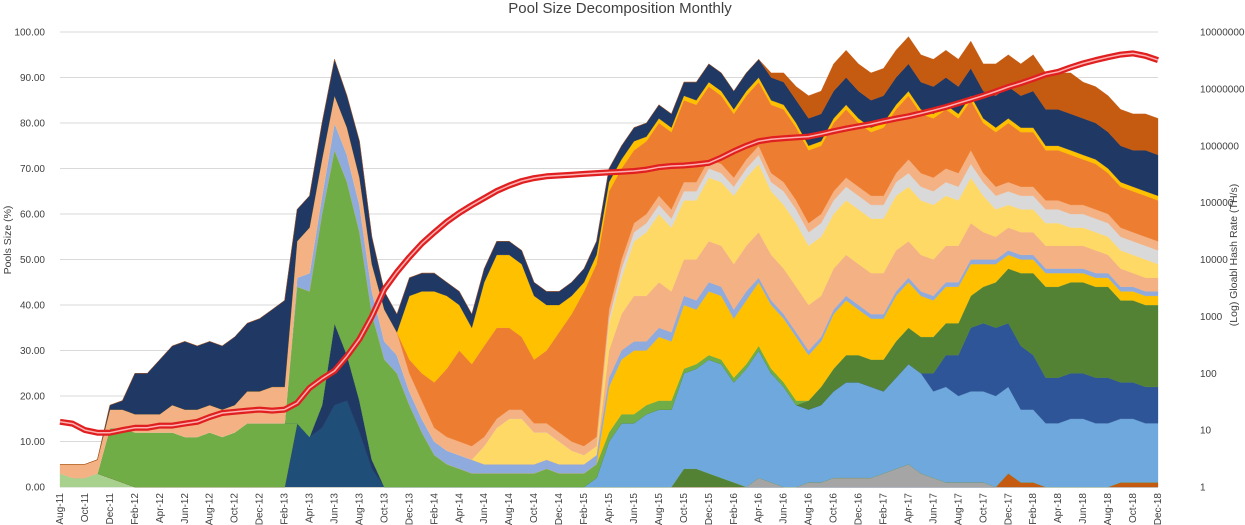 The image size is (1245, 525). Describe the element at coordinates (260, 509) in the screenshot. I see `x-tick-label: Dec-12` at that location.